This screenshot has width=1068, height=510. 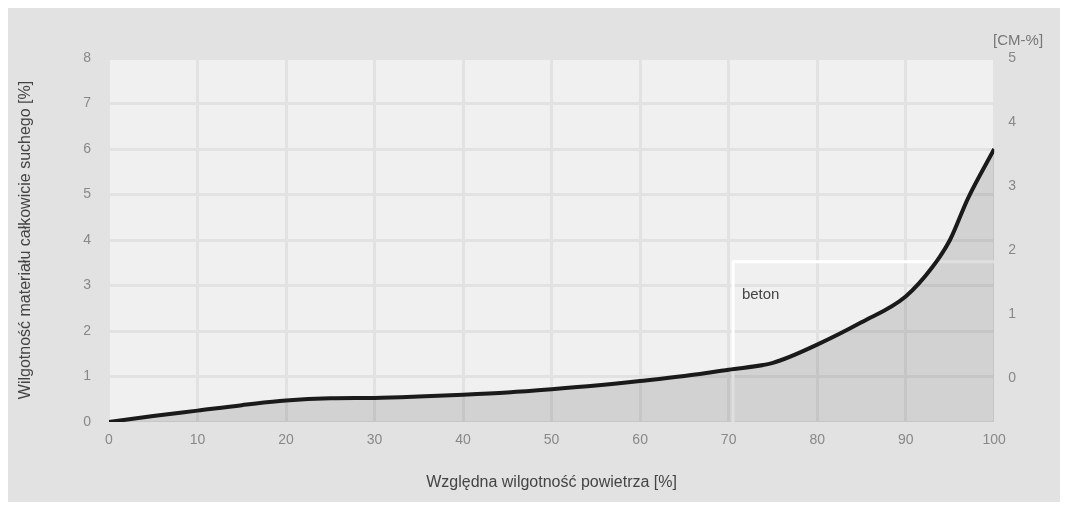 I want to click on y-tick-label: 5, so click(x=87, y=193).